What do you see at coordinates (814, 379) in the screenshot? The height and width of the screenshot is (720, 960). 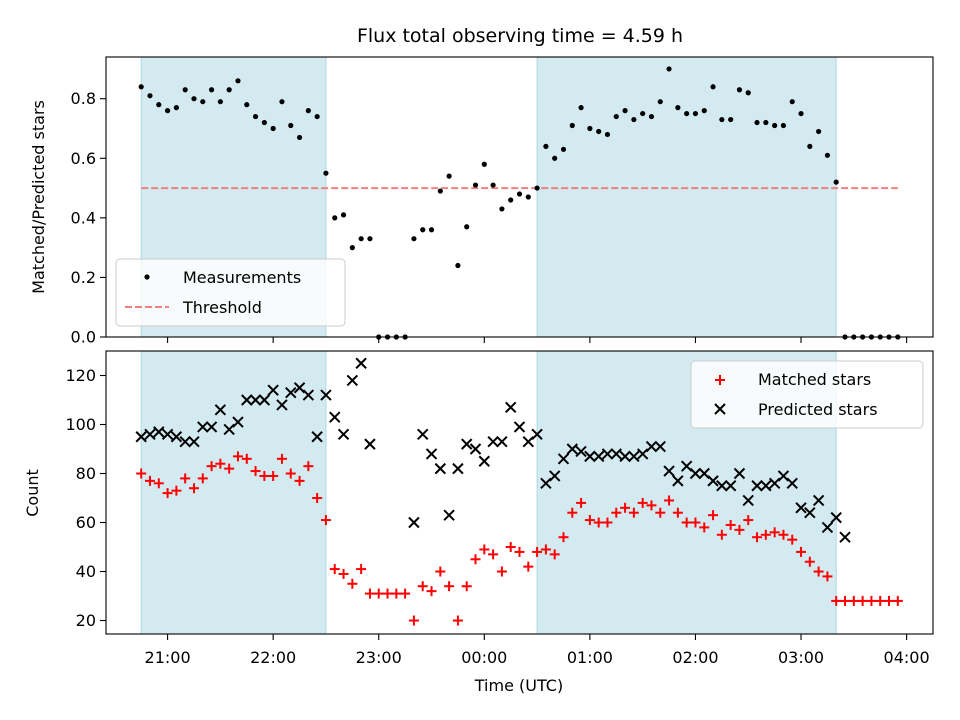 I see `matched-stars-legend-label: Matched stars` at bounding box center [814, 379].